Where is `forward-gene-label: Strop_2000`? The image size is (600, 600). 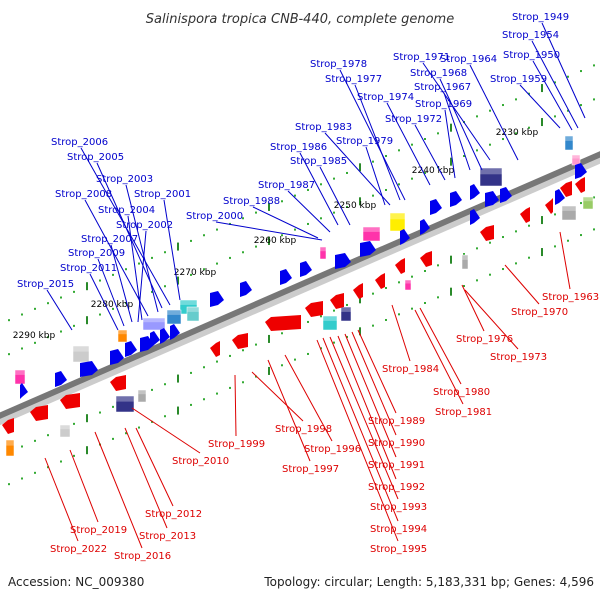
forward-gene-label: Strop_2000 is located at coordinates (214, 216).